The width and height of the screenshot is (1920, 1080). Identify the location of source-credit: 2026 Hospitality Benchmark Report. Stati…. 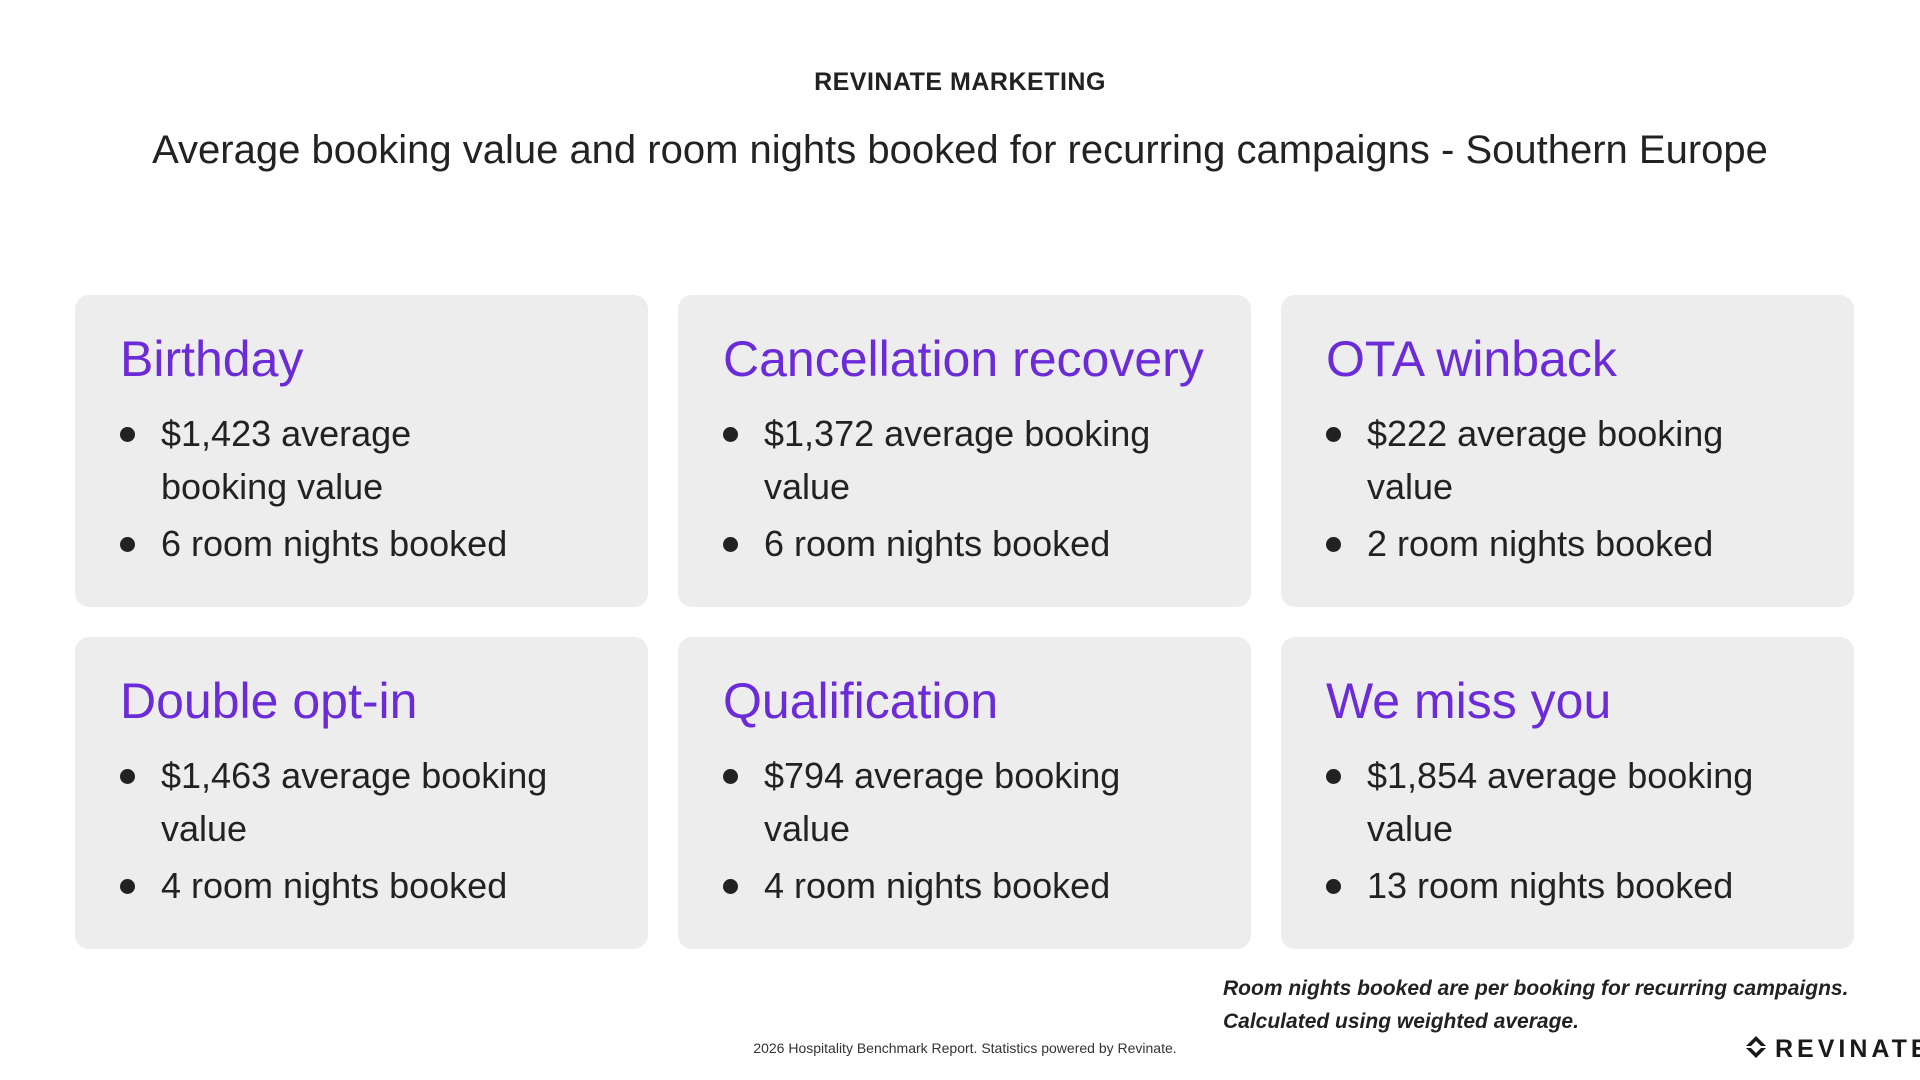
(965, 1048).